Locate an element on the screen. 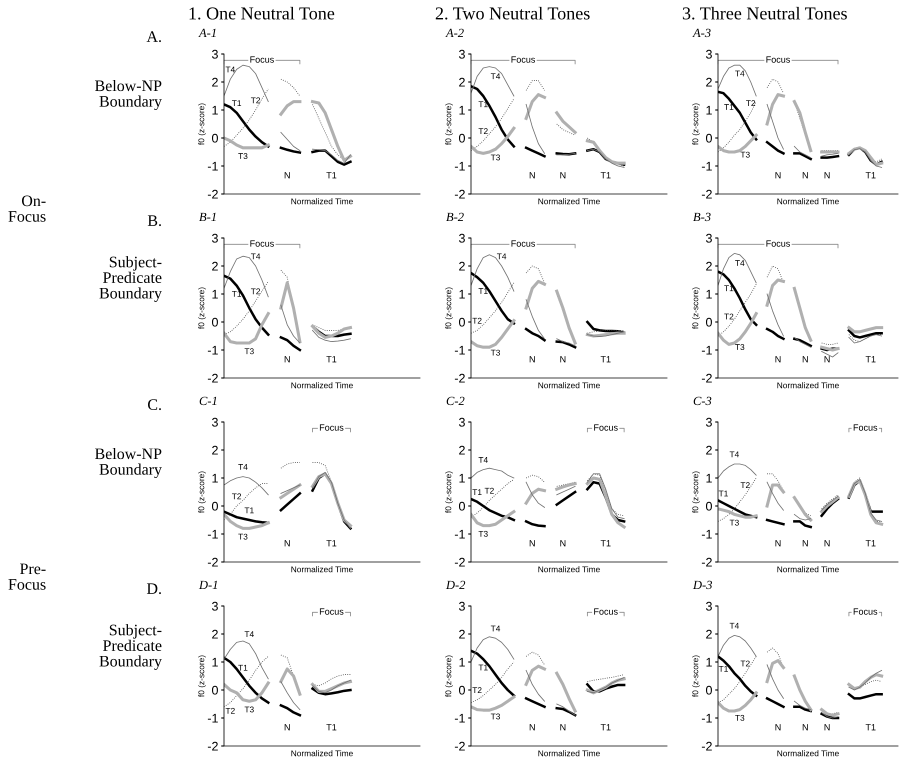  chart-title: B-3 is located at coordinates (702, 217).